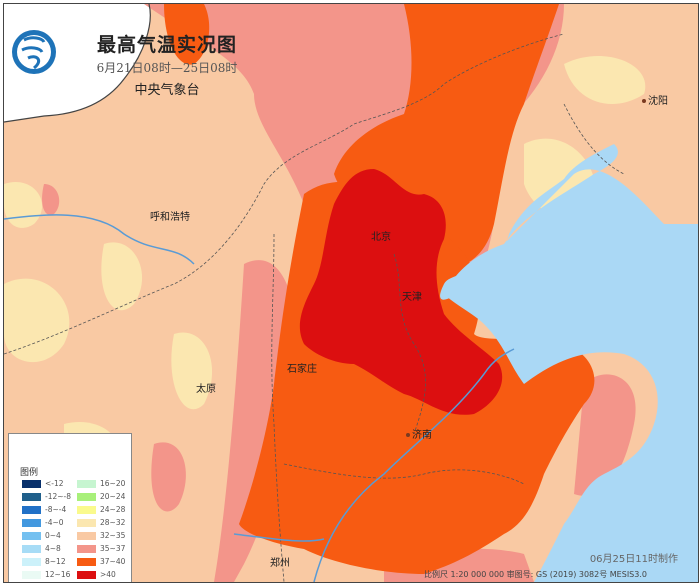 This screenshot has height=584, width=700. What do you see at coordinates (43, 522) in the screenshot?
I see `legend-item: -4~0` at bounding box center [43, 522].